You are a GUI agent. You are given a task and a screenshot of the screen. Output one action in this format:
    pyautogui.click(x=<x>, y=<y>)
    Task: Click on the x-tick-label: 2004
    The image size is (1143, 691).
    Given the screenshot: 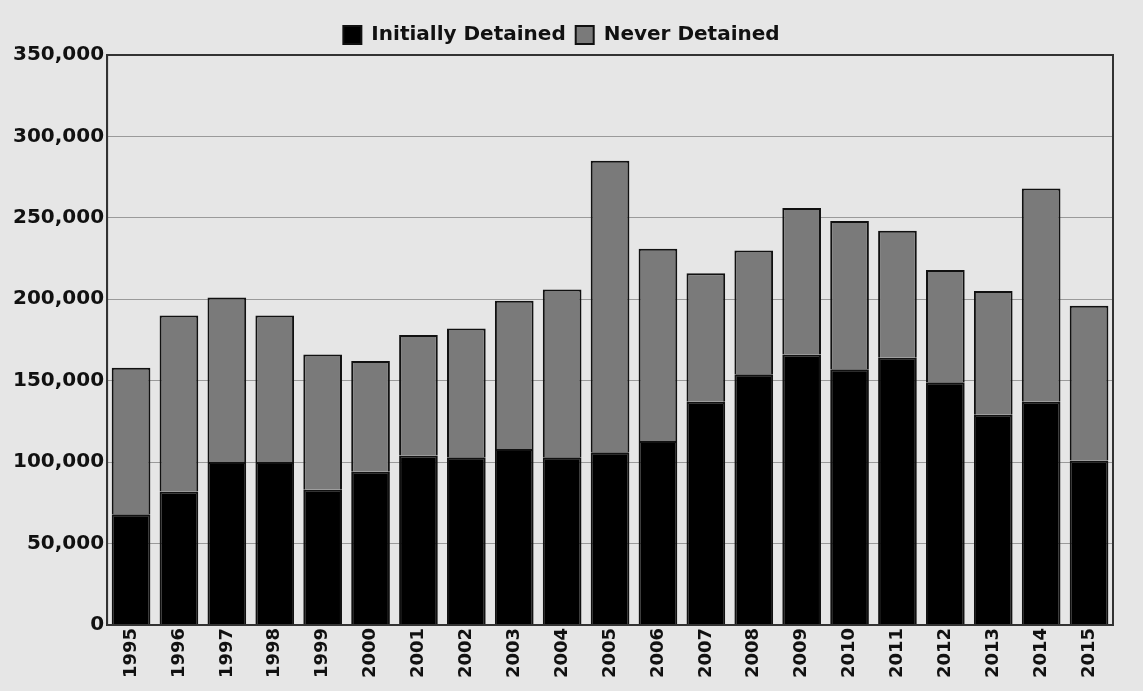 What is the action you would take?
    pyautogui.click(x=560, y=653)
    